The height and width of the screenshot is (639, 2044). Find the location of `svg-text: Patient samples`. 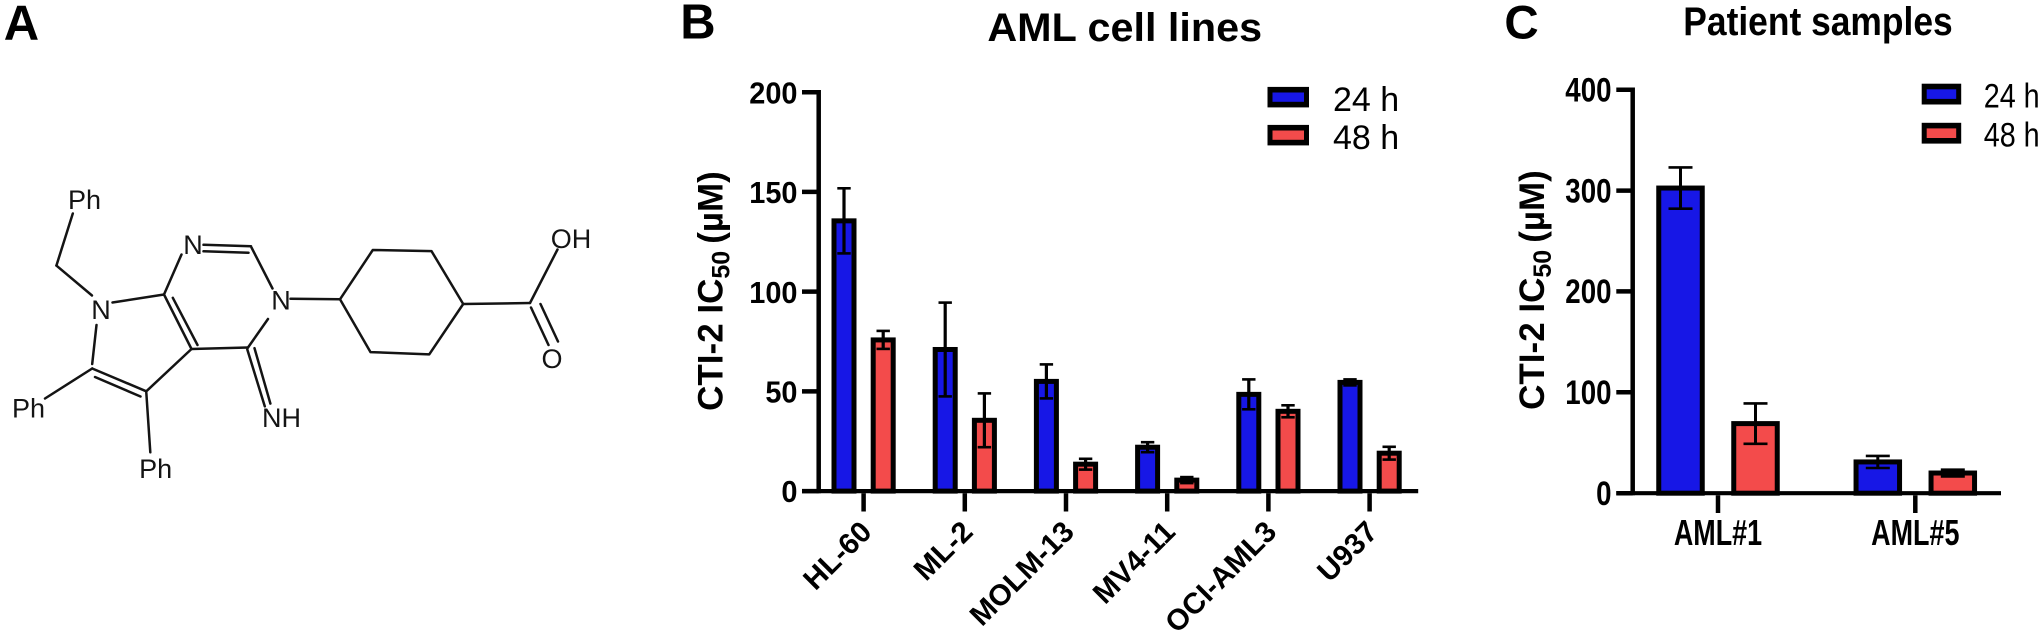

svg-text: Patient samples is located at coordinates (1817, 22).